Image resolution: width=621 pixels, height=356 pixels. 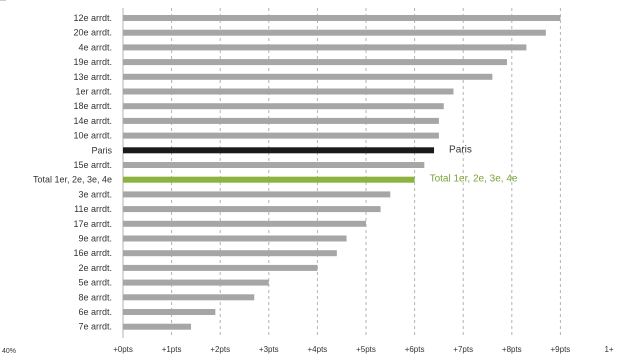 I want to click on x-tick-label: +0pts, so click(x=123, y=349).